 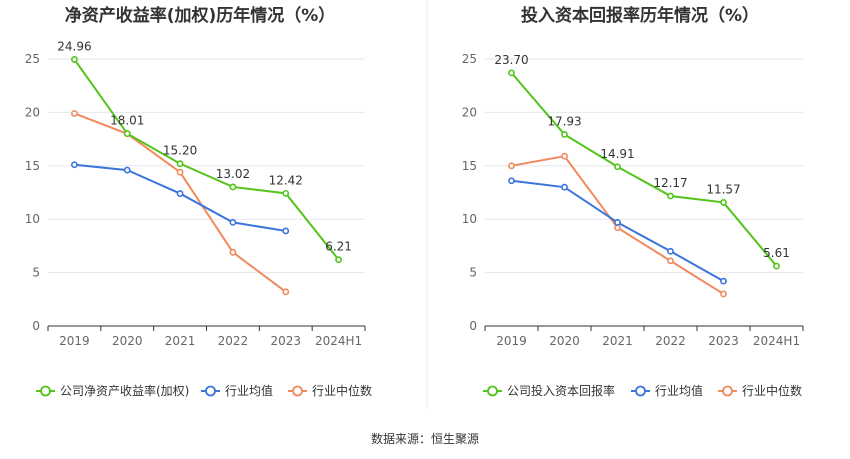 What do you see at coordinates (127, 121) in the screenshot?
I see `roe-data-label: 18.01` at bounding box center [127, 121].